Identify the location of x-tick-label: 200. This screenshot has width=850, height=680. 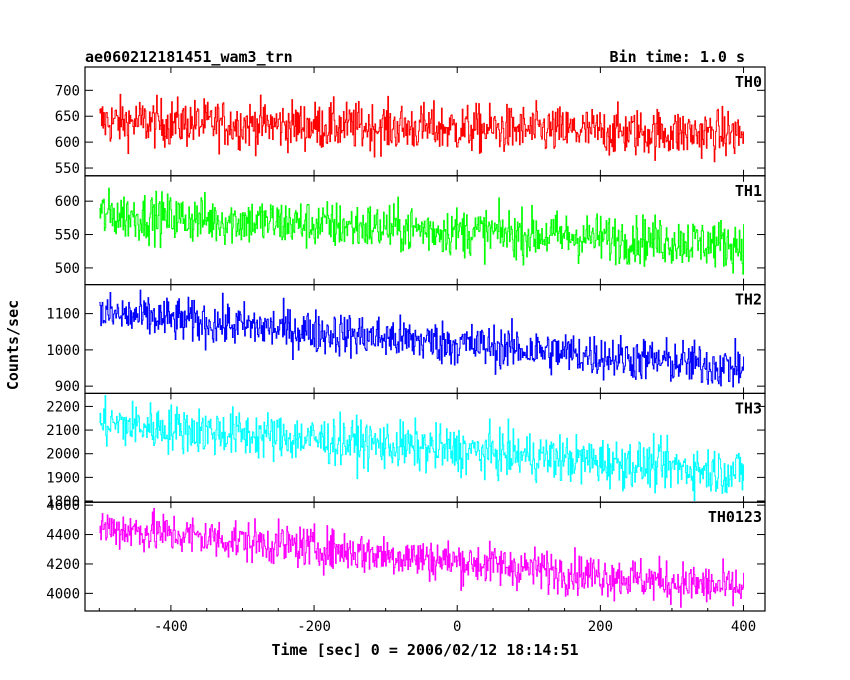
(600, 627).